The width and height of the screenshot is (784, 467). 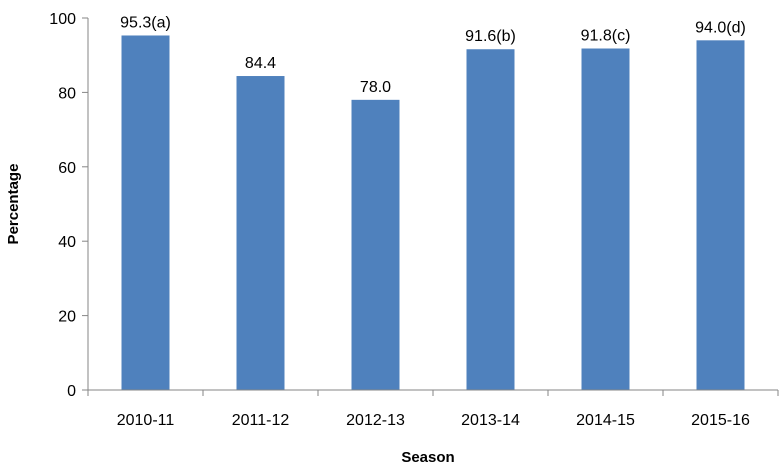 What do you see at coordinates (260, 63) in the screenshot?
I see `data-label-2011-12: 84.4` at bounding box center [260, 63].